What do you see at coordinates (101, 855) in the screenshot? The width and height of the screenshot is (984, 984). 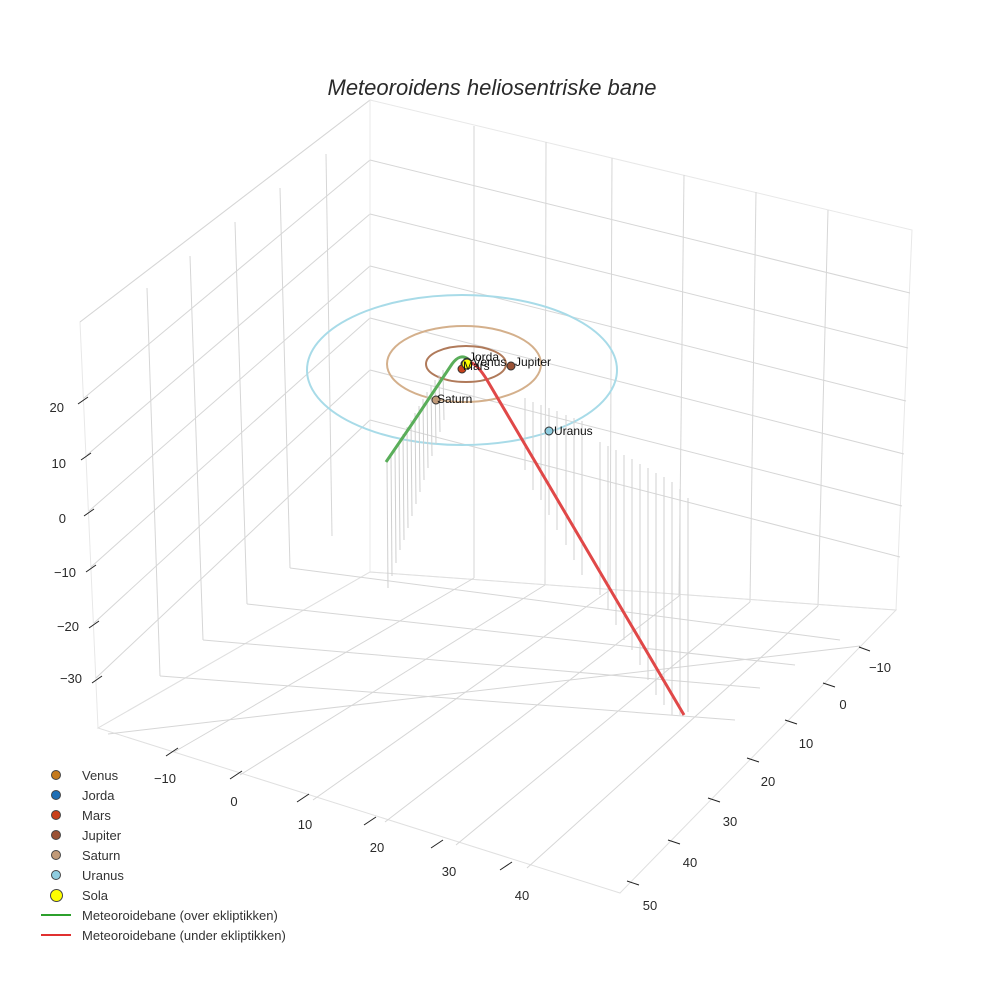 I see `legend-label: Saturn` at bounding box center [101, 855].